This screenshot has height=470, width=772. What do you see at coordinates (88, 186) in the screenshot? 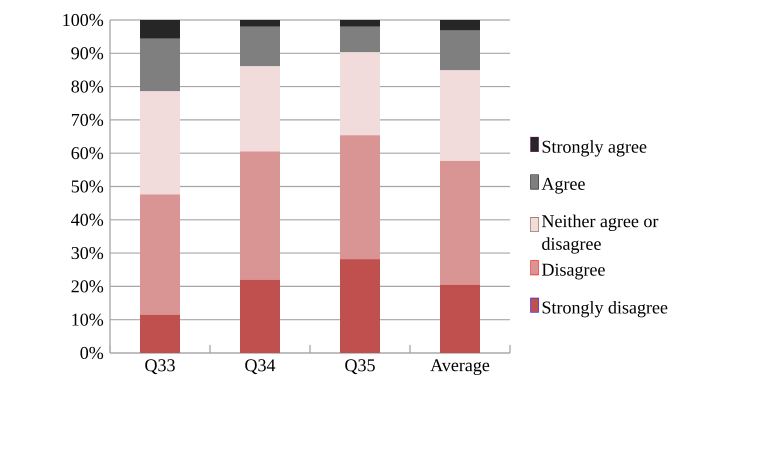
I see `y-tick-label: 50%` at bounding box center [88, 186].